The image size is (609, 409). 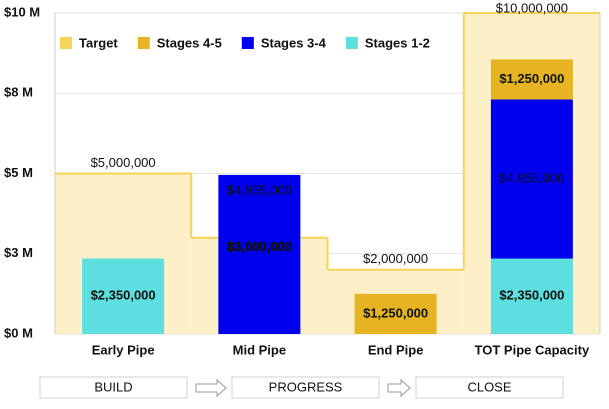 I want to click on nav-button-label: PROGRESS, so click(x=306, y=386).